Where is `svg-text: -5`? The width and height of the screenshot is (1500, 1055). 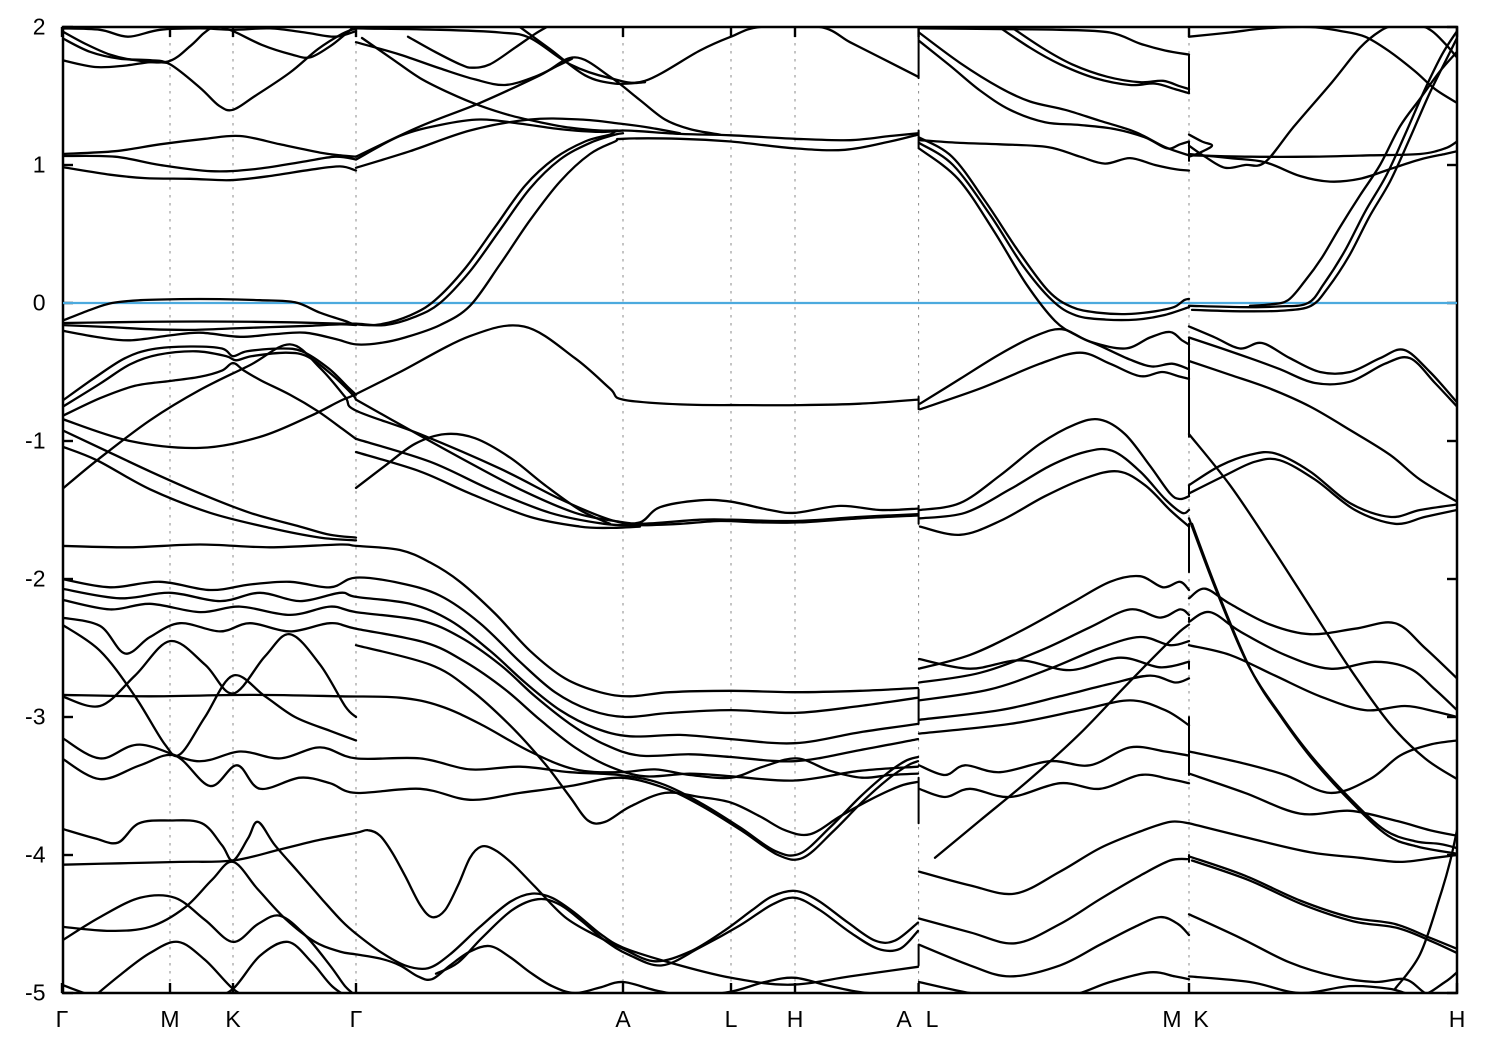
svg-text: -5 is located at coordinates (35, 993).